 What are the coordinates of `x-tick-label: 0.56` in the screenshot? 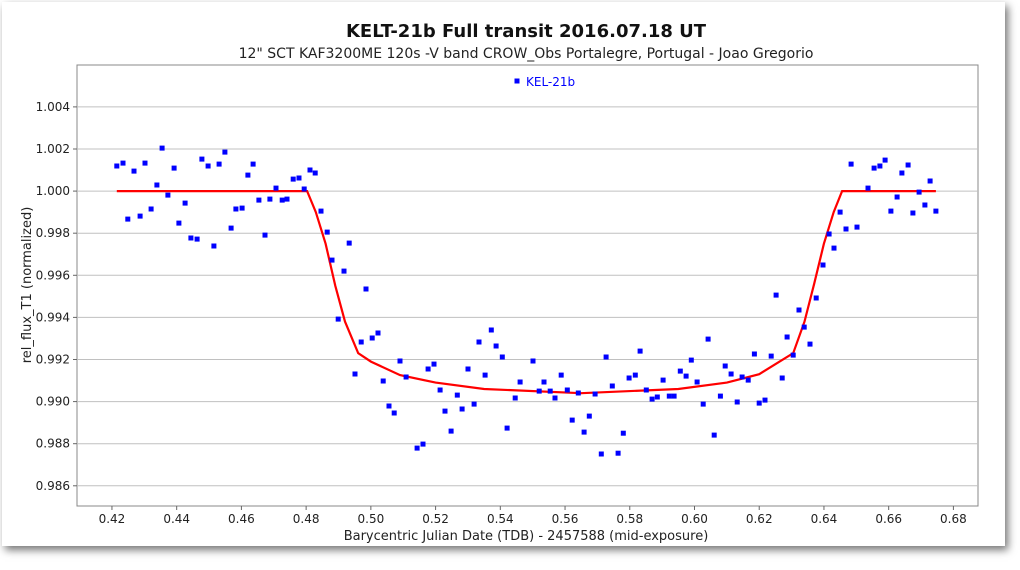 It's located at (565, 519).